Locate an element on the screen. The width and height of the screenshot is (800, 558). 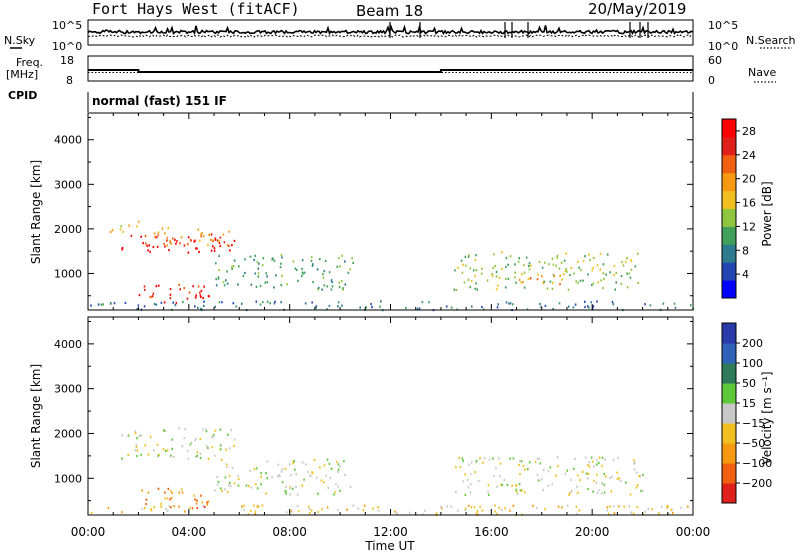
freq-label-2: [MHz] is located at coordinates (22, 74).